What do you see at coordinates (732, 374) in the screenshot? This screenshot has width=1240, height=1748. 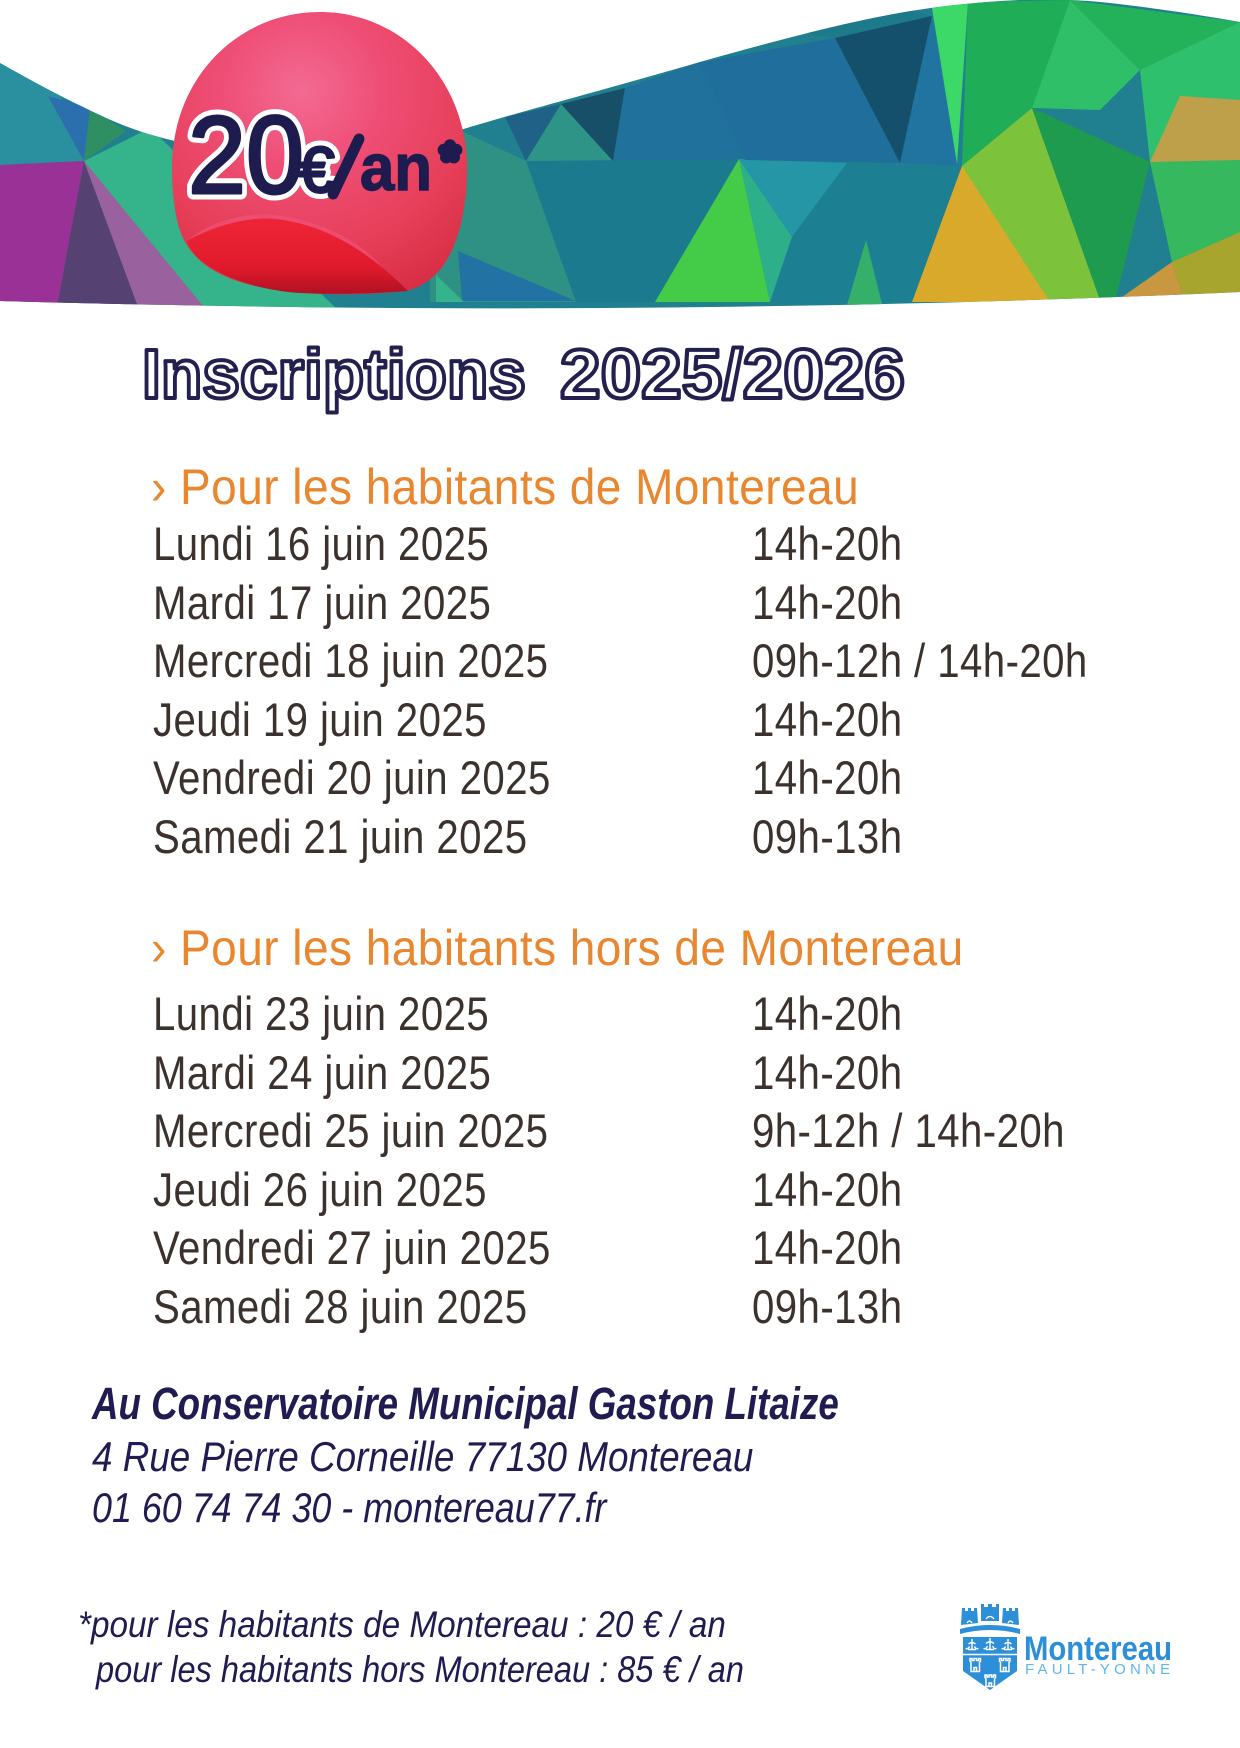 I see `svg-text: 2025/2026` at bounding box center [732, 374].